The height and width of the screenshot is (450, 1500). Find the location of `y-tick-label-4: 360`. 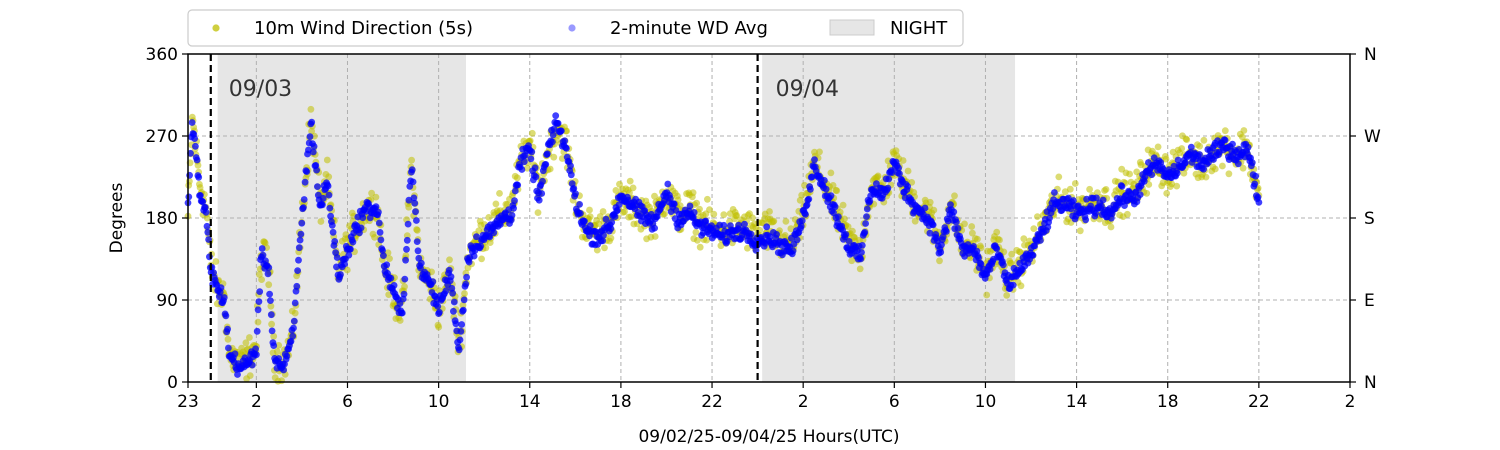

y-tick-label-4: 360 is located at coordinates (162, 55).